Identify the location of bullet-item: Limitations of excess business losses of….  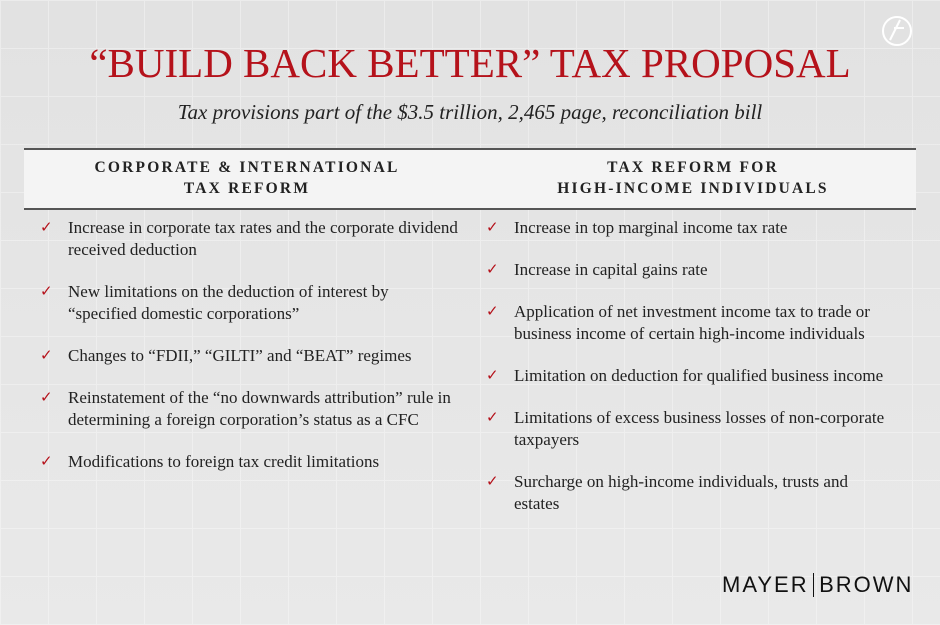
(686, 429).